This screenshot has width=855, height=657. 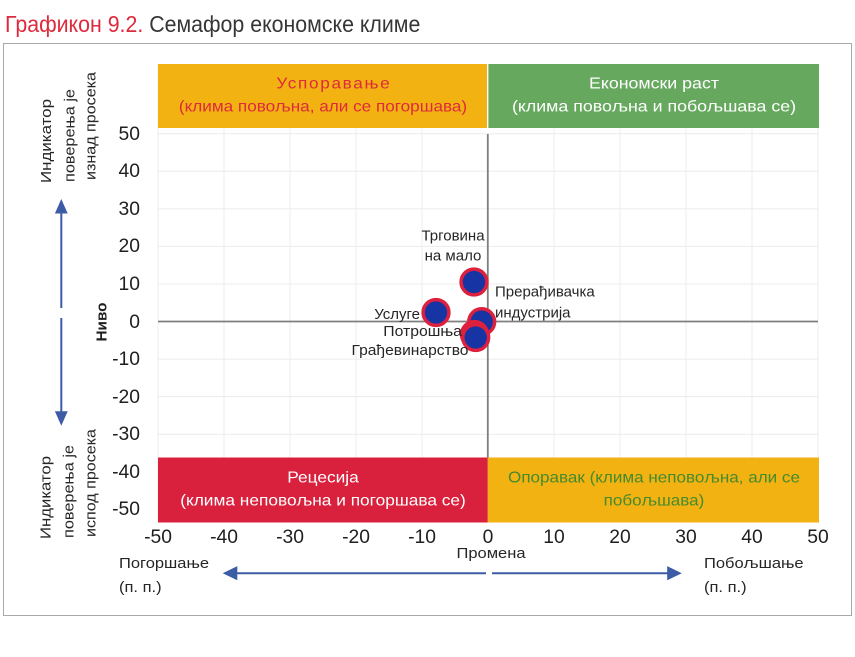 What do you see at coordinates (91, 482) in the screenshot?
I see `svg-text: испод просека` at bounding box center [91, 482].